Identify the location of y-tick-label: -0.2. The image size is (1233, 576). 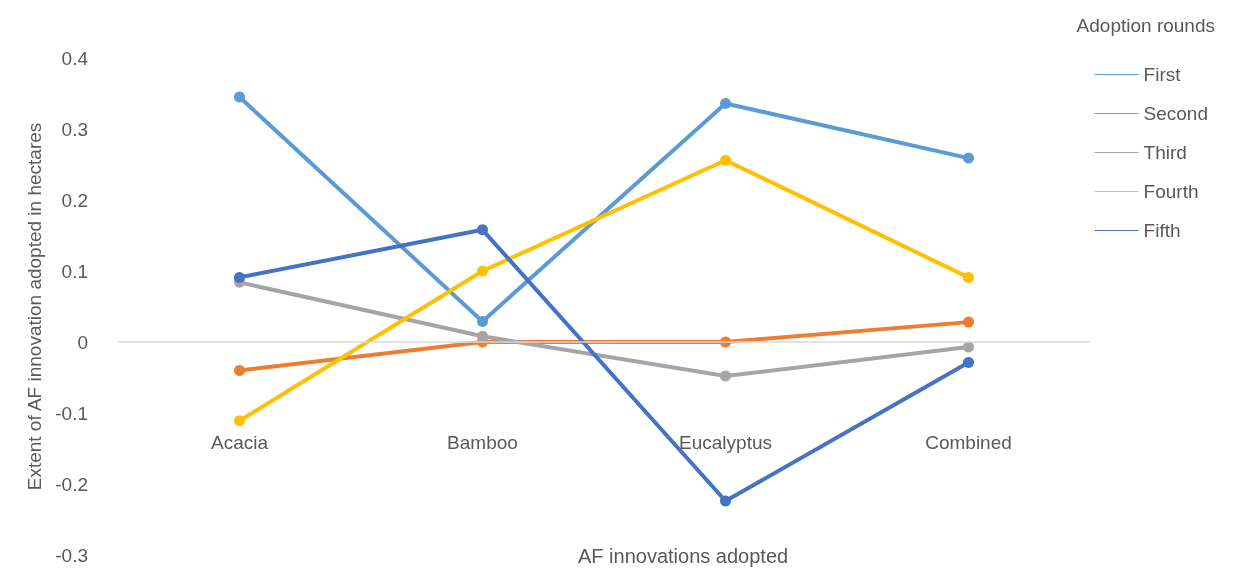
(71, 484).